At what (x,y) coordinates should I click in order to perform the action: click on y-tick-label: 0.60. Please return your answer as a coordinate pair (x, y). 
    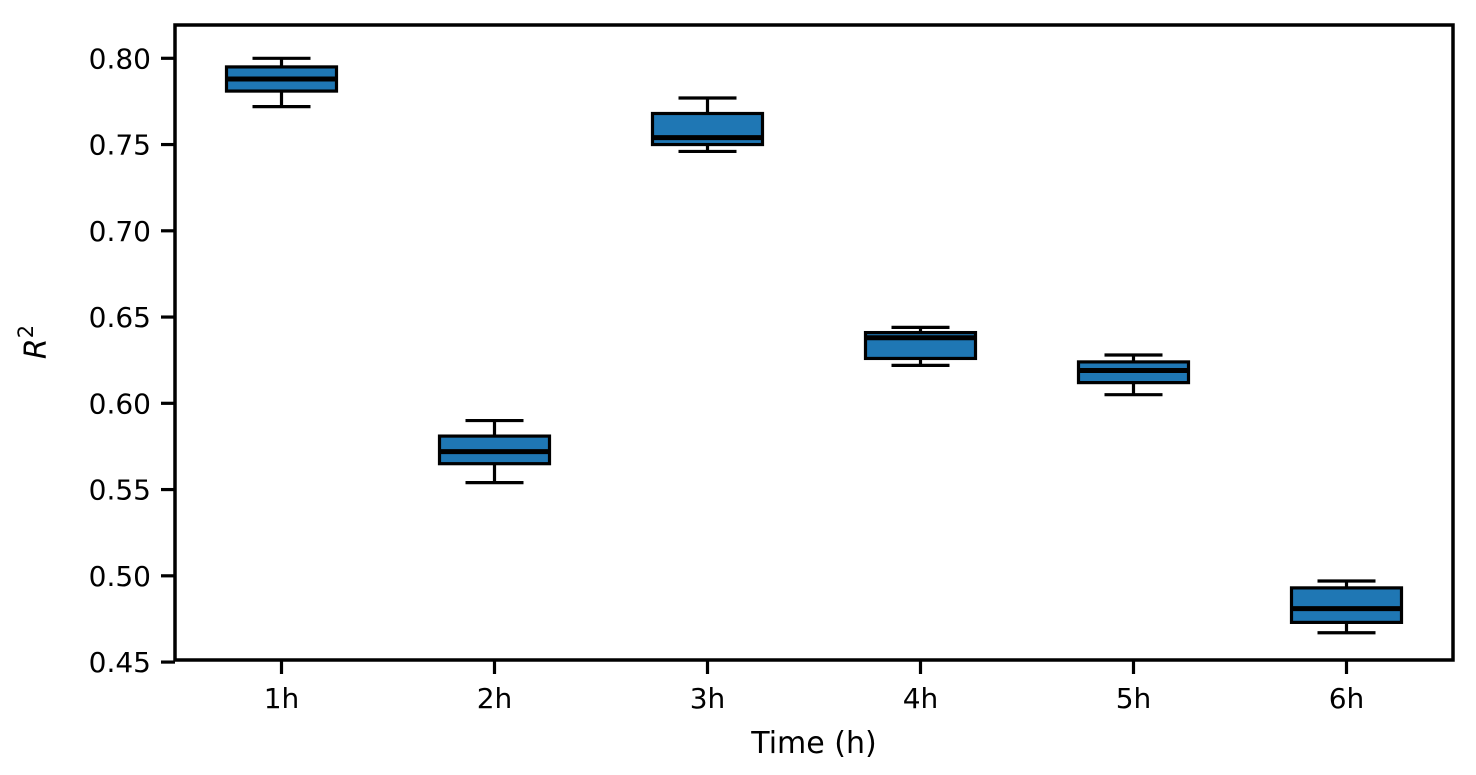
    Looking at the image, I should click on (120, 403).